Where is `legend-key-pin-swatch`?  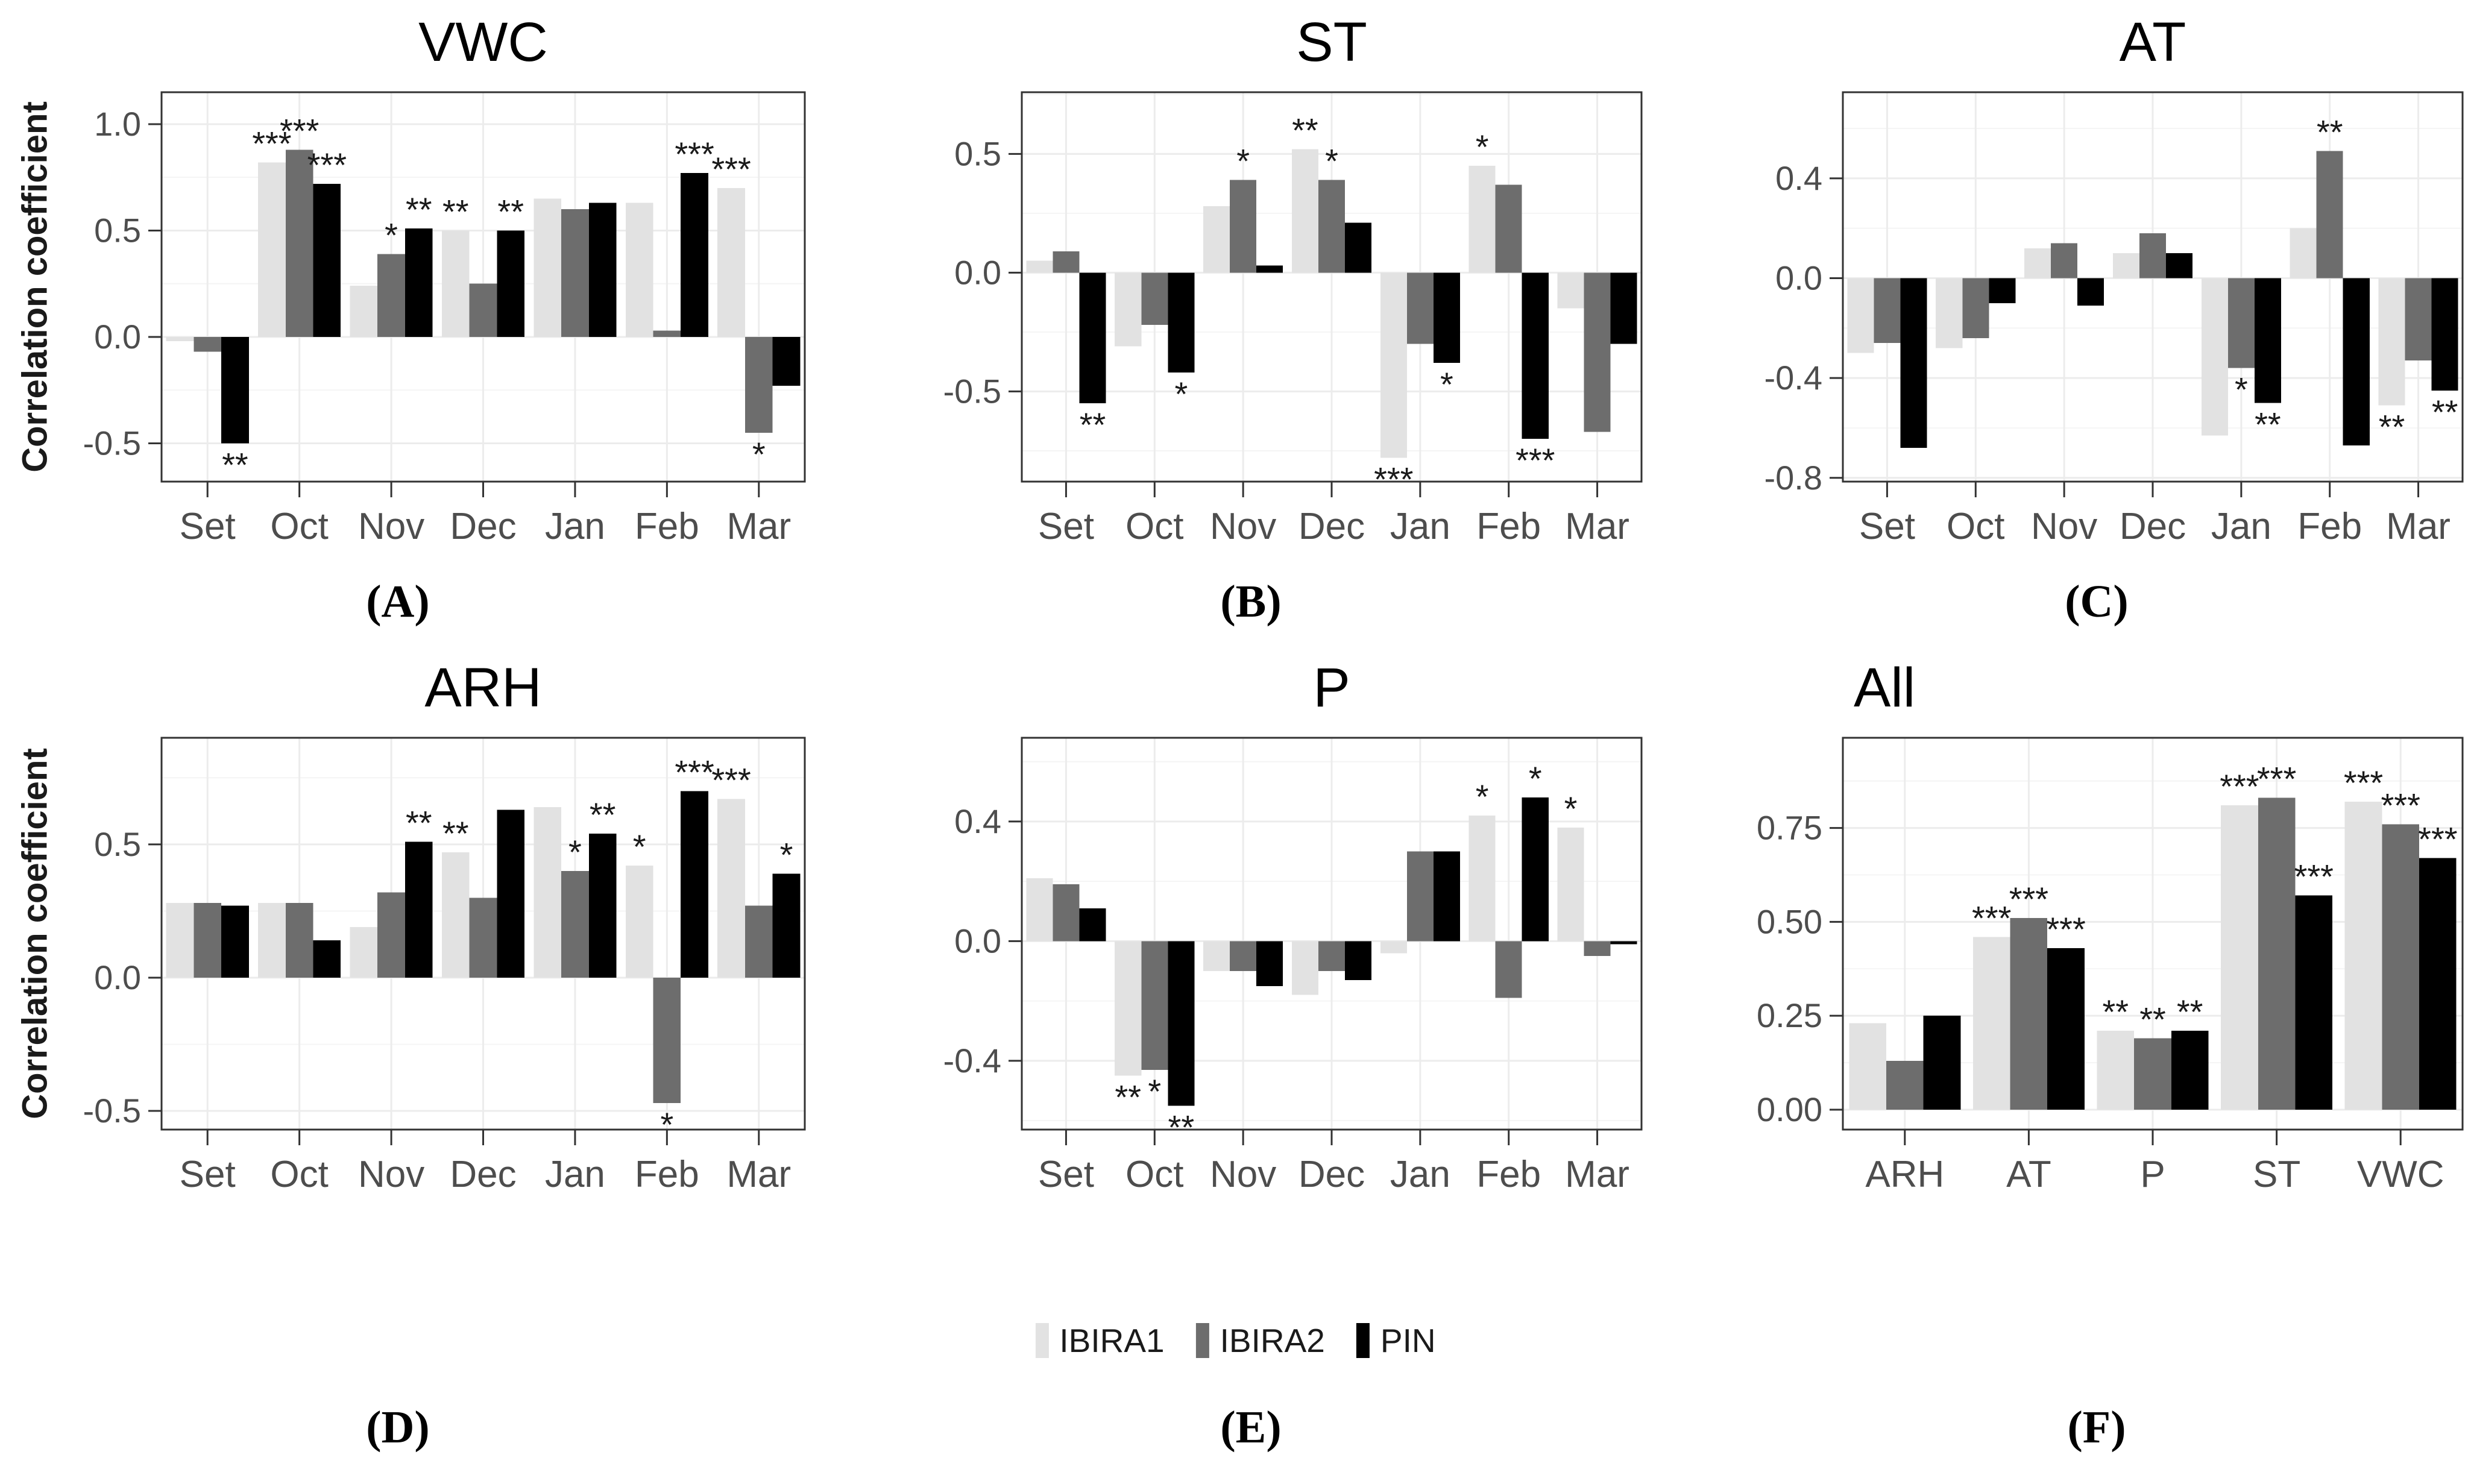 legend-key-pin-swatch is located at coordinates (1363, 1340).